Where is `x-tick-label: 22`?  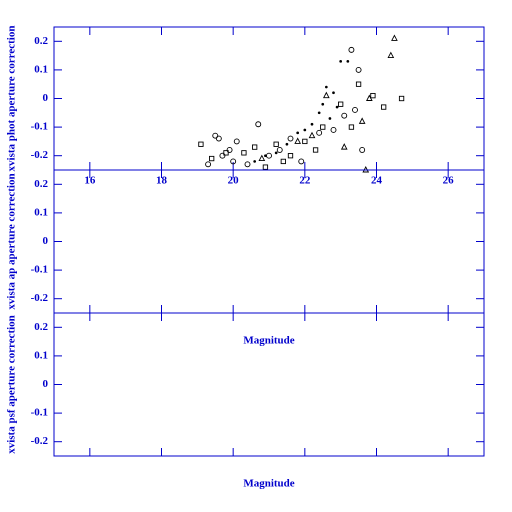 x-tick-label: 22 is located at coordinates (305, 181).